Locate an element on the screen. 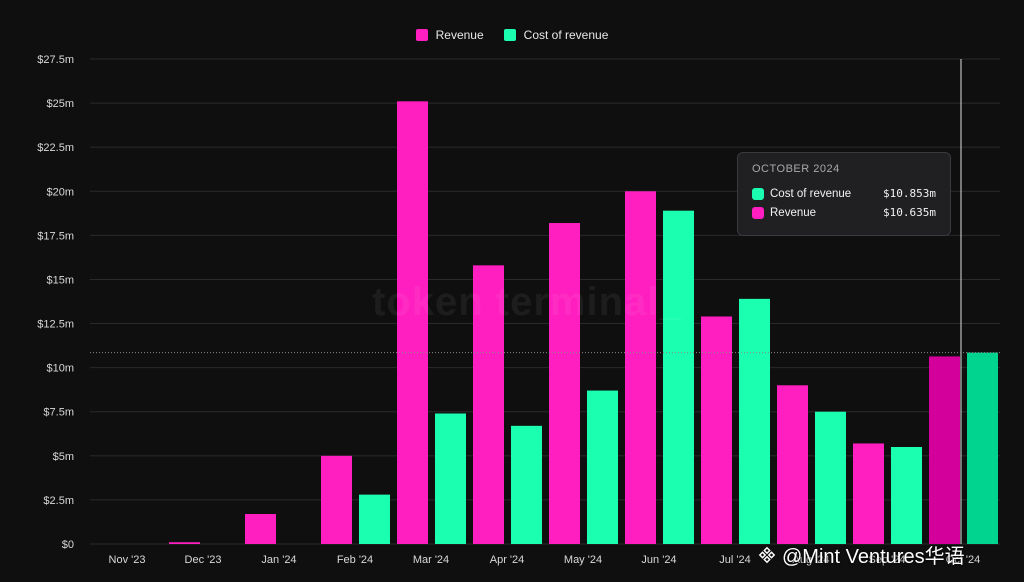 This screenshot has width=1024, height=582. tooltip-label-revenue: Revenue is located at coordinates (793, 212).